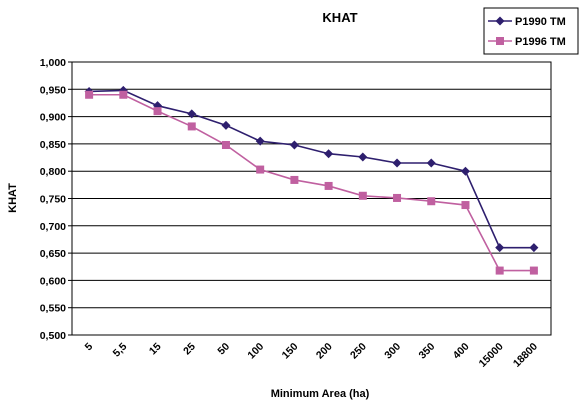 This screenshot has width=581, height=406. Describe the element at coordinates (53, 200) in the screenshot. I see `y-tick-label: 0,750` at that location.